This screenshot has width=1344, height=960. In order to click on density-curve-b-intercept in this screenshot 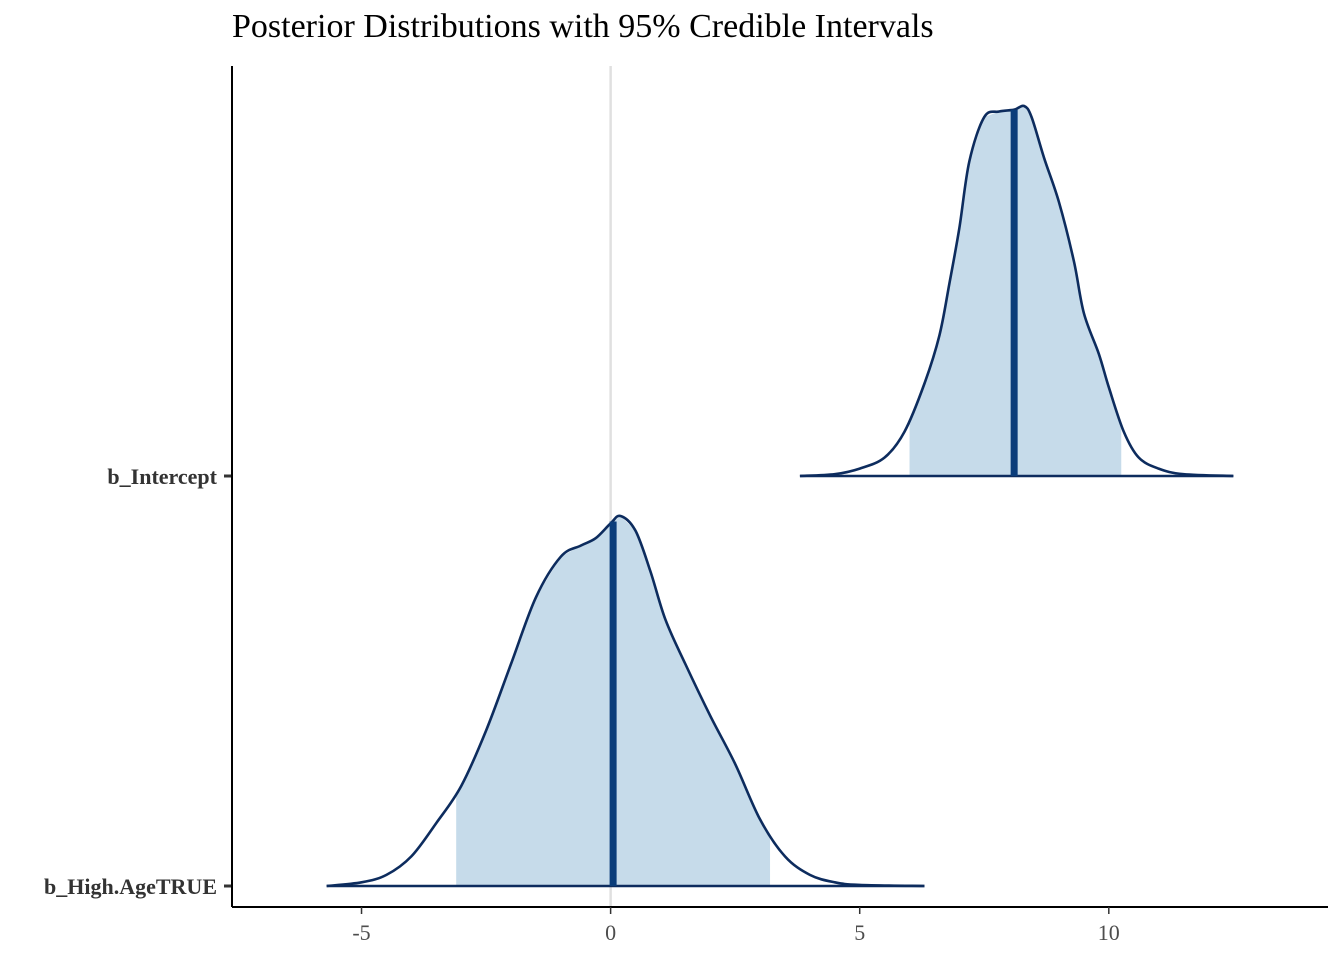, I will do `click(1016, 291)`.